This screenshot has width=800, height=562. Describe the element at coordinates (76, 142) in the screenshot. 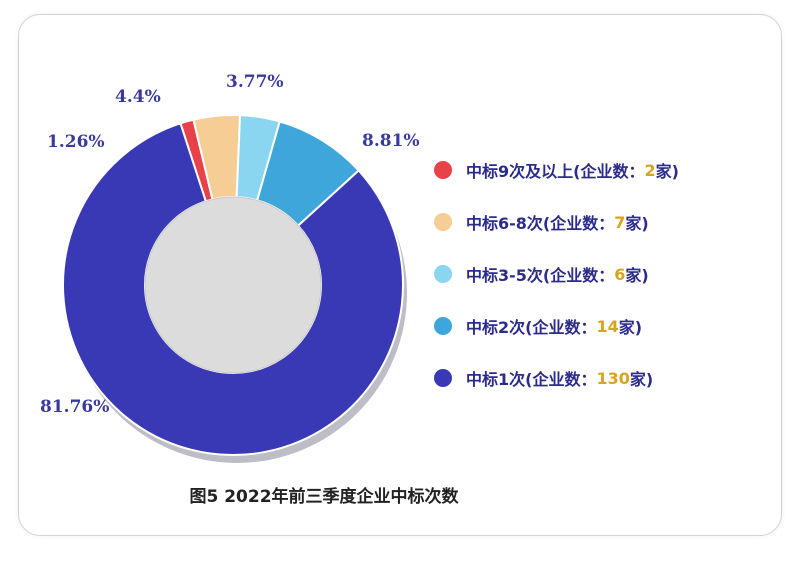

I see `slice-percent-label: 1.26%` at that location.